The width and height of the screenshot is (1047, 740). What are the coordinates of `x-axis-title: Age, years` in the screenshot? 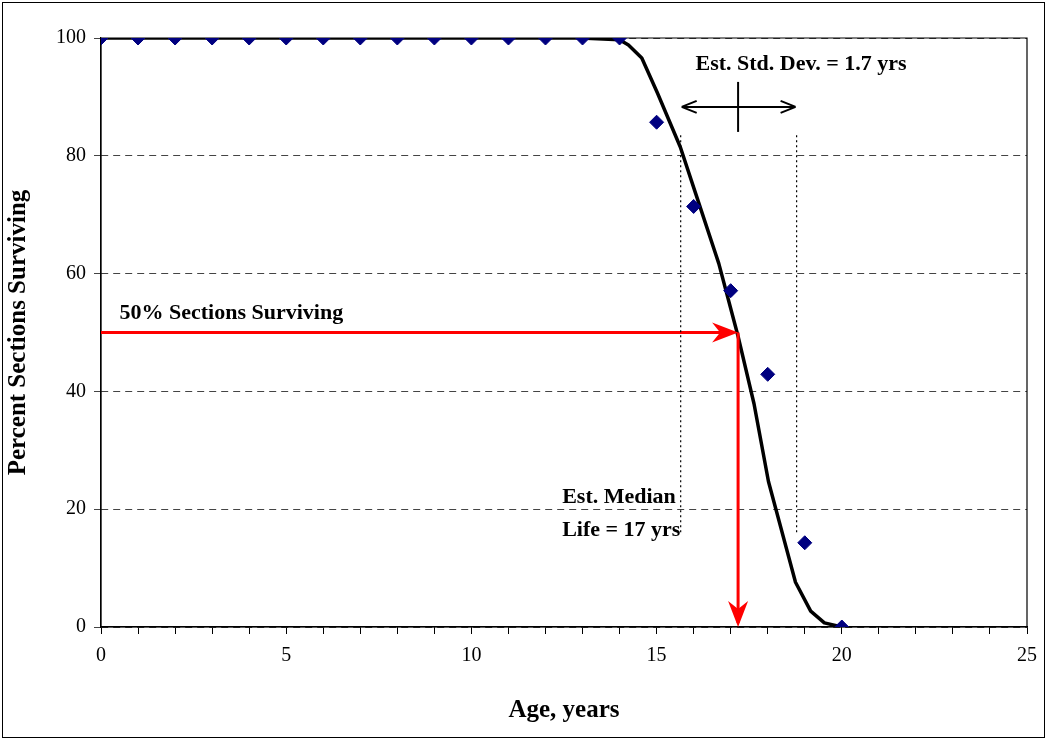 It's located at (564, 709).